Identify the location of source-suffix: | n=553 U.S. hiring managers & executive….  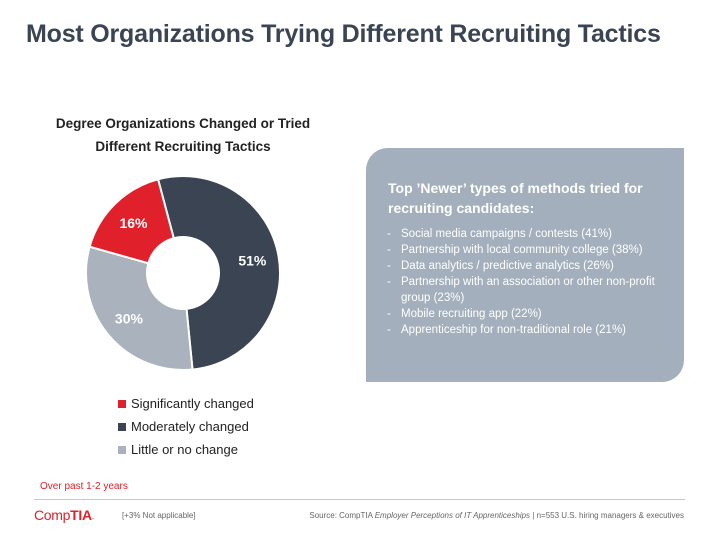
(607, 515).